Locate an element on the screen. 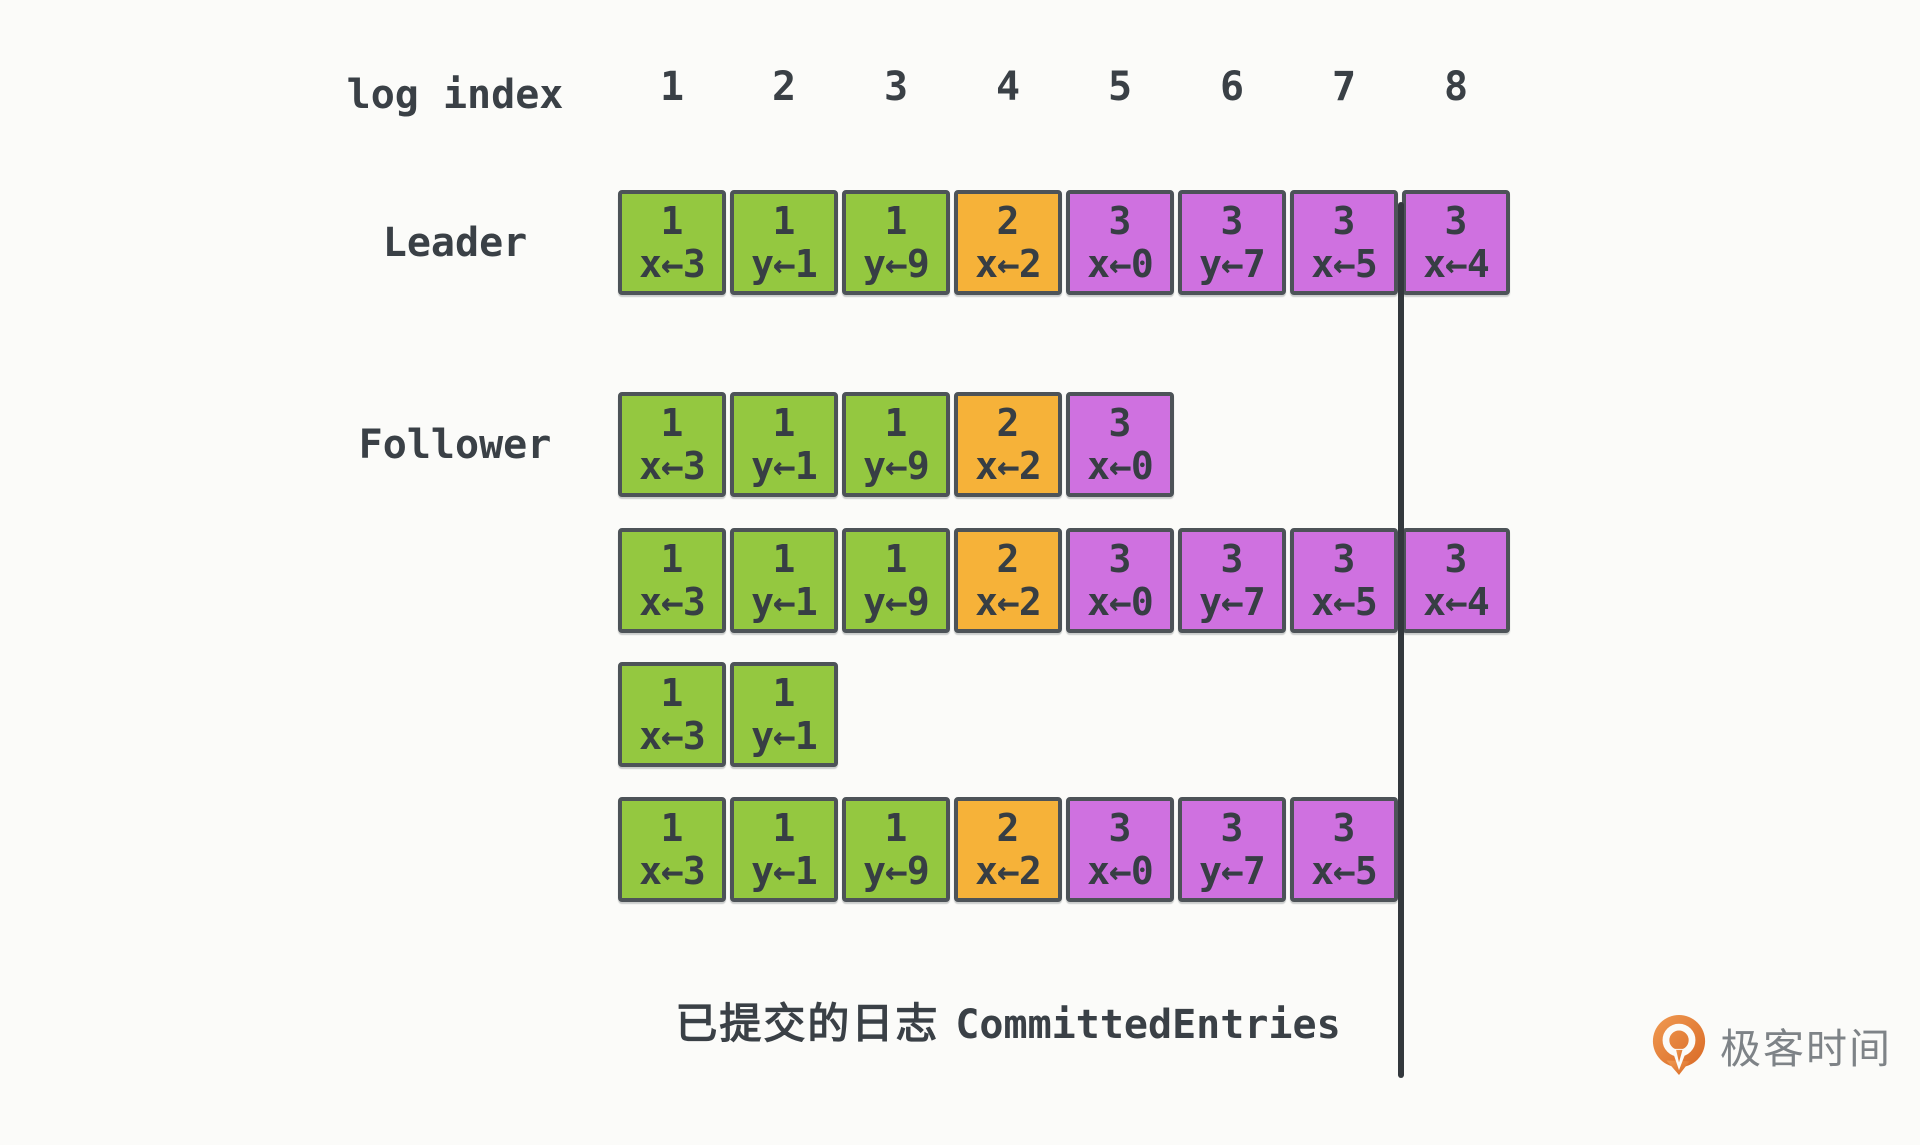 The width and height of the screenshot is (1920, 1145). follower-3-entries: 1 x←3 1 y←1 is located at coordinates (728, 714).